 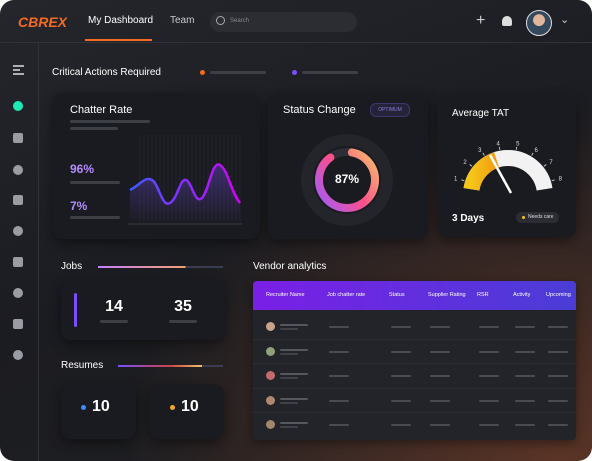 What do you see at coordinates (121, 20) in the screenshot?
I see `tab: My Dashboard` at bounding box center [121, 20].